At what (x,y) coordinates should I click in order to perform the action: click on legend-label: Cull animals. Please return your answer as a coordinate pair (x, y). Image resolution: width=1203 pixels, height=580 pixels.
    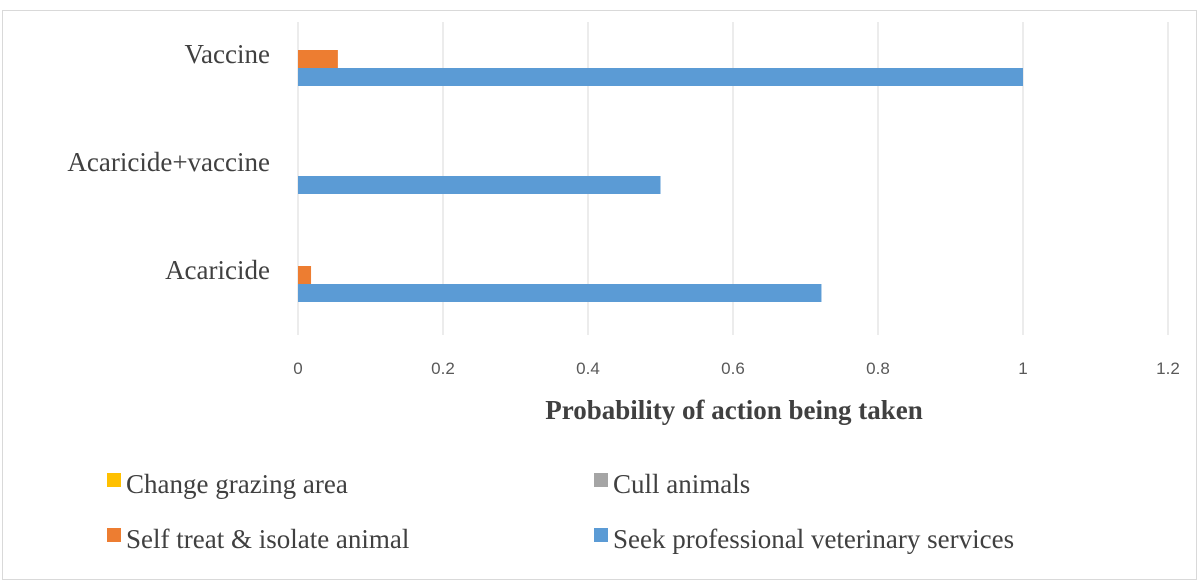
    Looking at the image, I should click on (681, 484).